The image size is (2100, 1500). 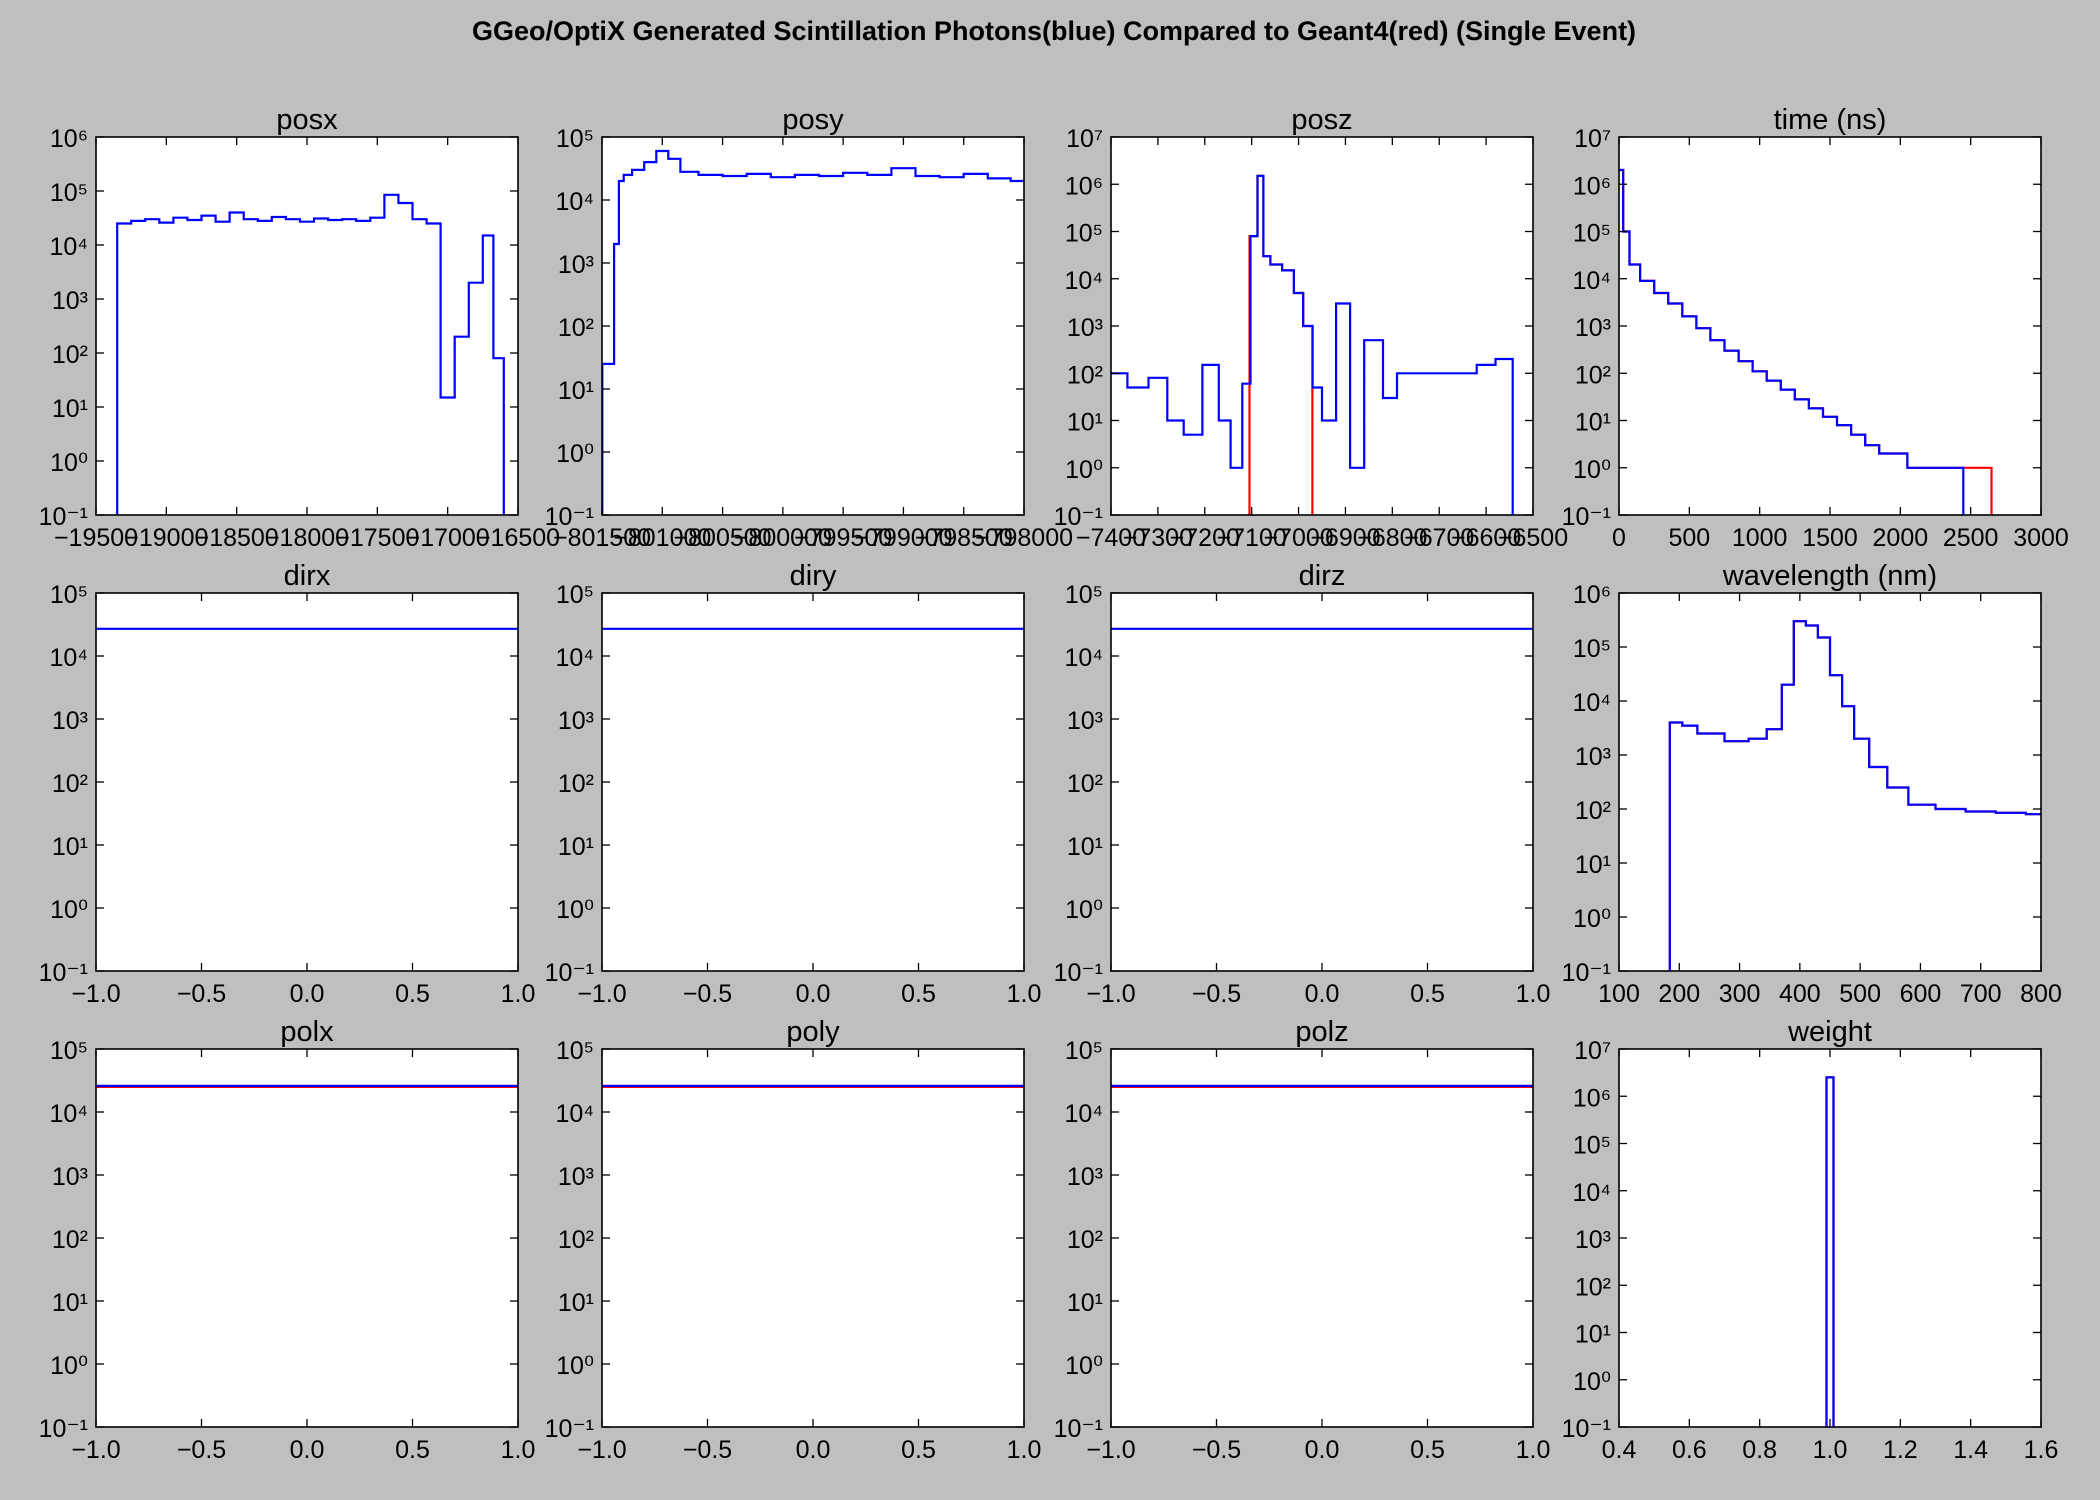 I want to click on x-tick-label: 0.4, so click(x=1619, y=1450).